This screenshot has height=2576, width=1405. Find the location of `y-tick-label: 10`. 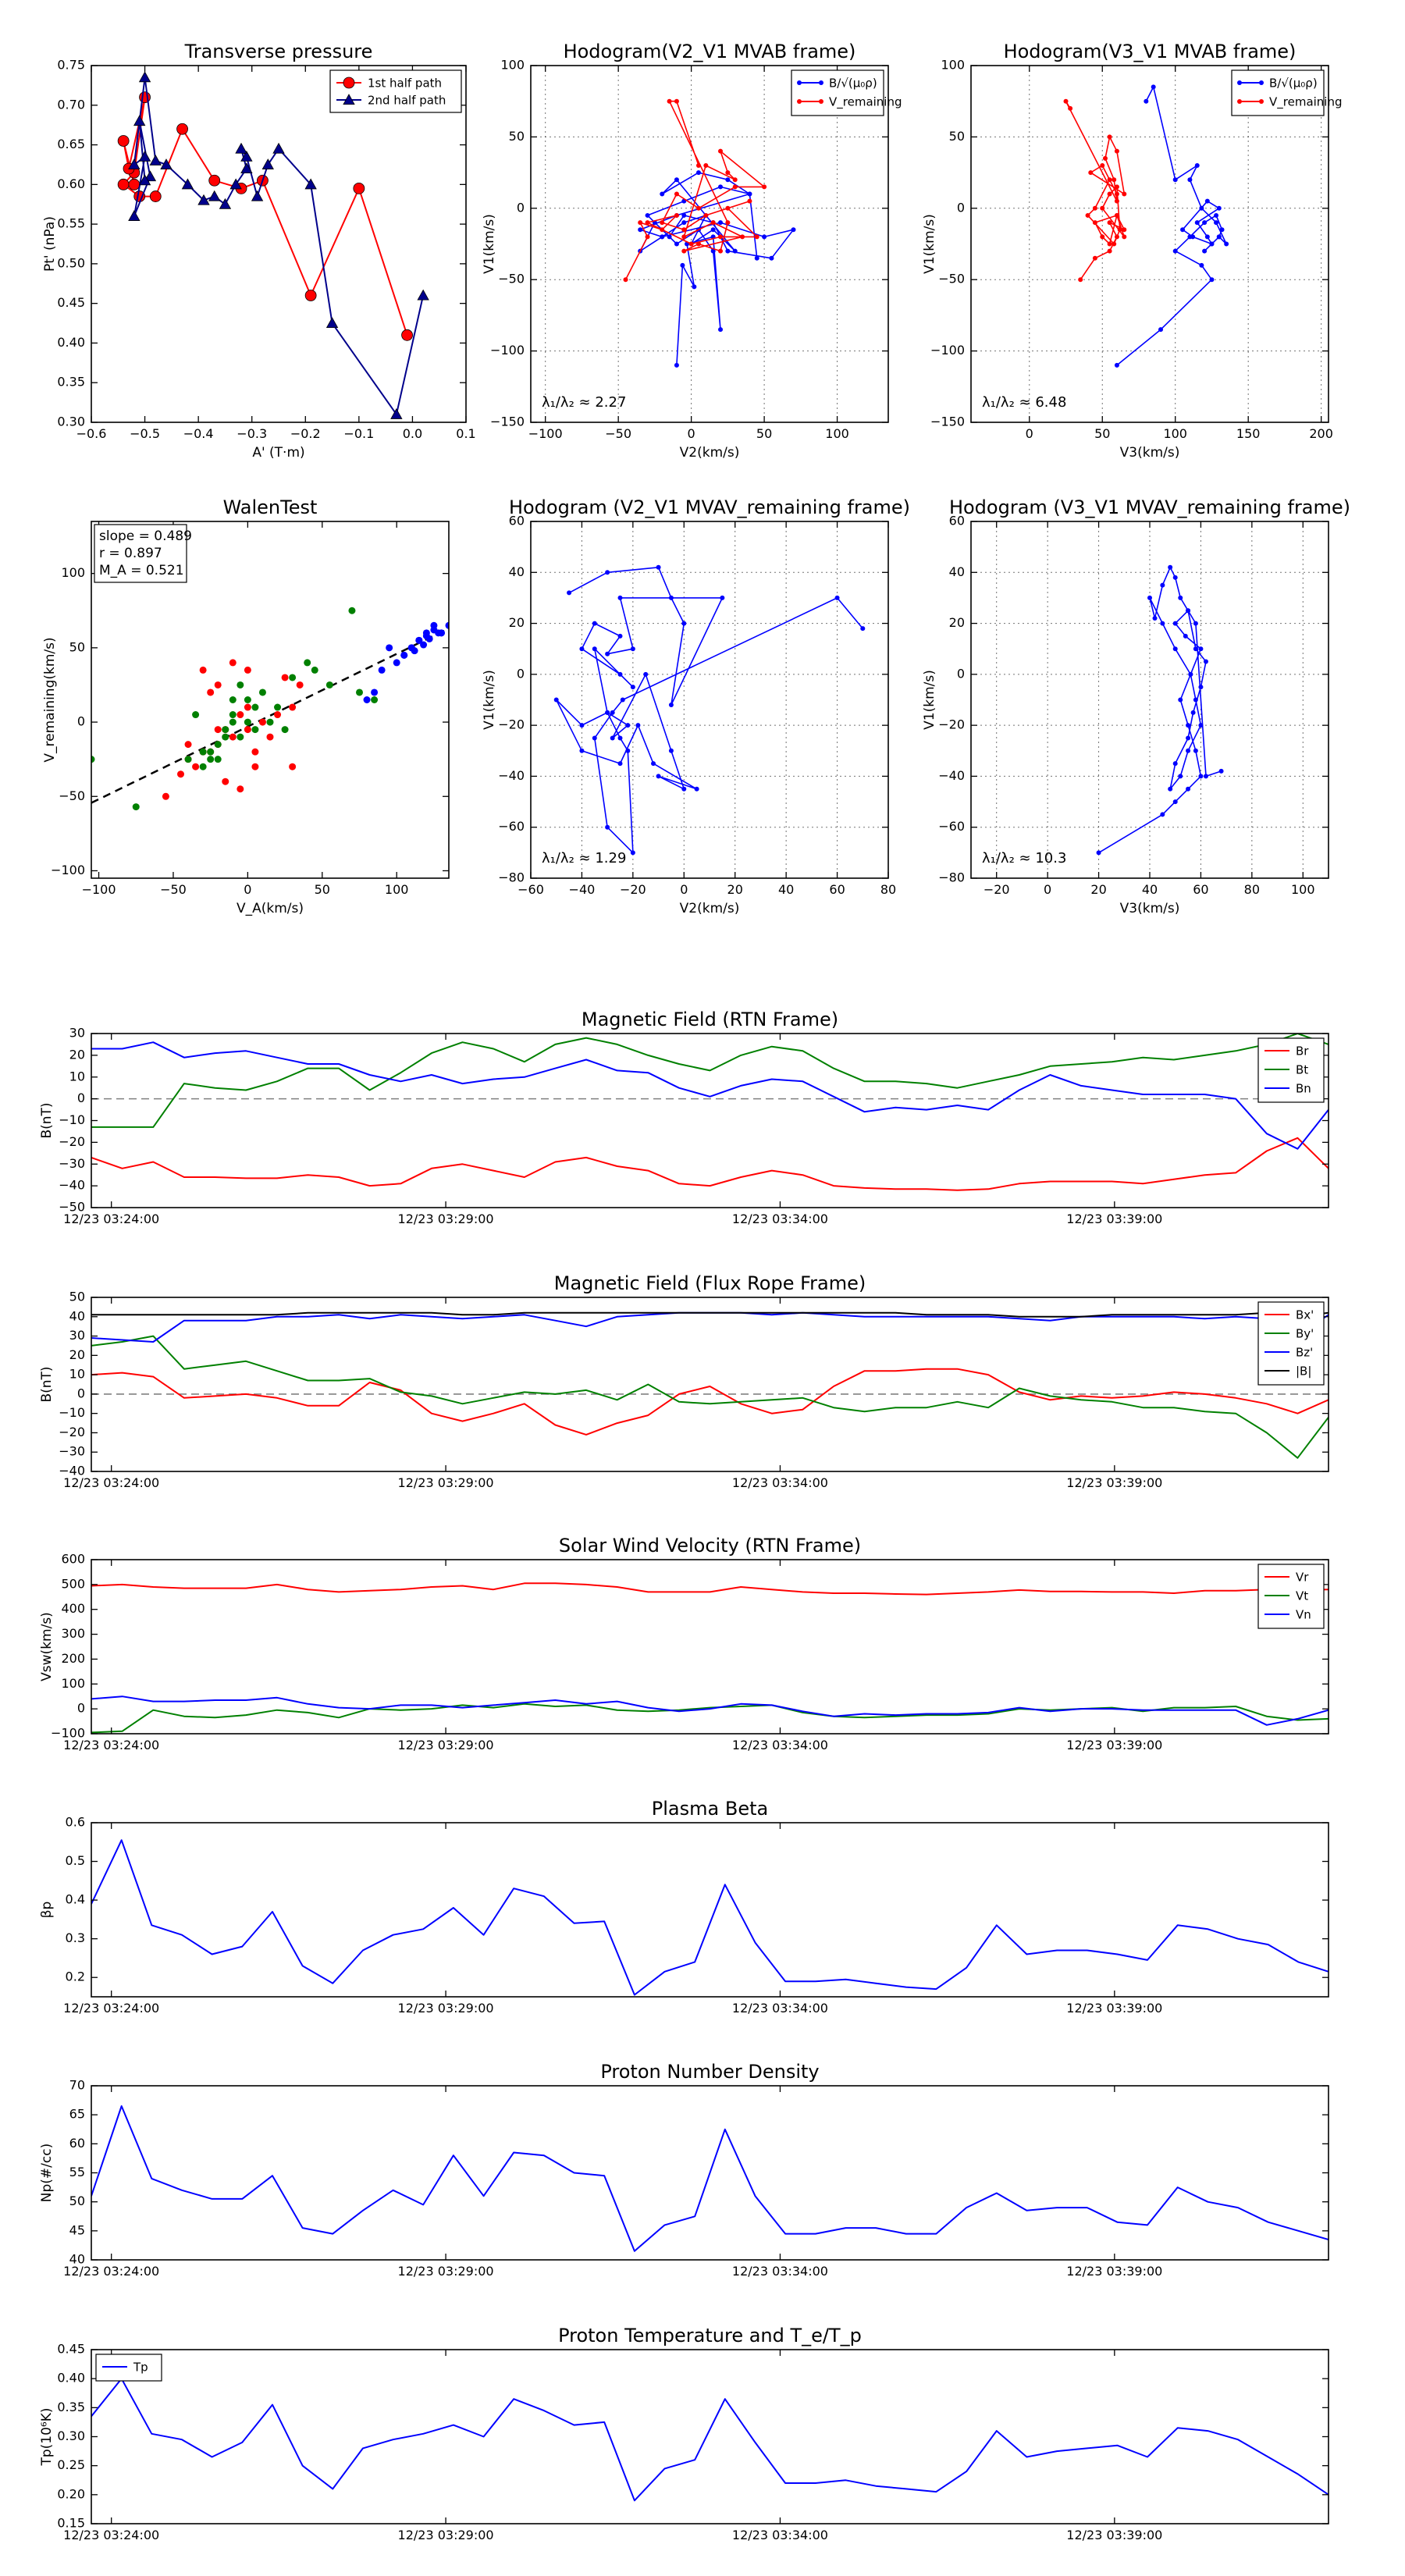

y-tick-label: 10 is located at coordinates (77, 1374).